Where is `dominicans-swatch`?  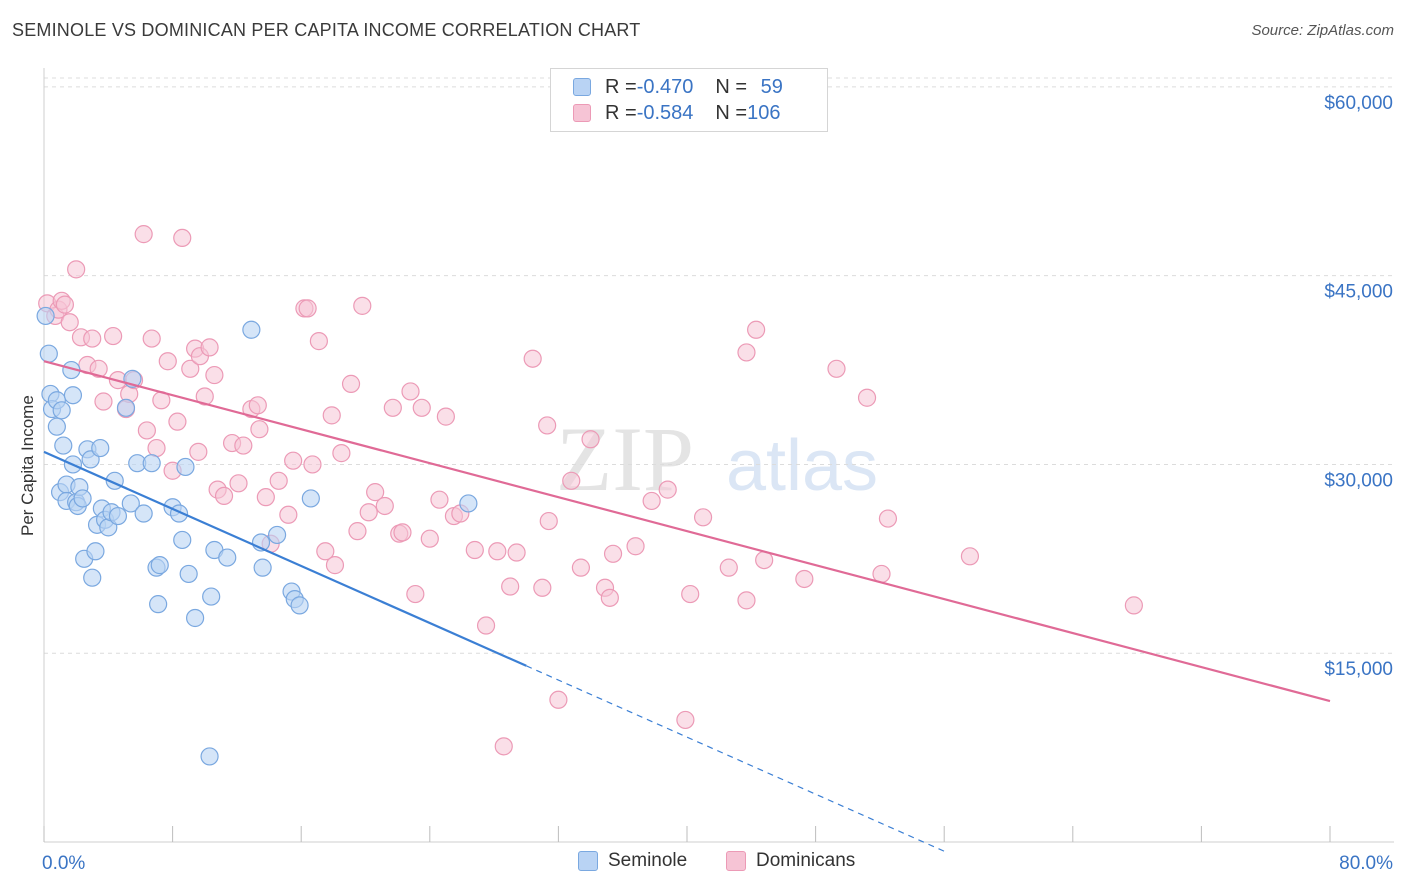 dominicans-swatch is located at coordinates (582, 113).